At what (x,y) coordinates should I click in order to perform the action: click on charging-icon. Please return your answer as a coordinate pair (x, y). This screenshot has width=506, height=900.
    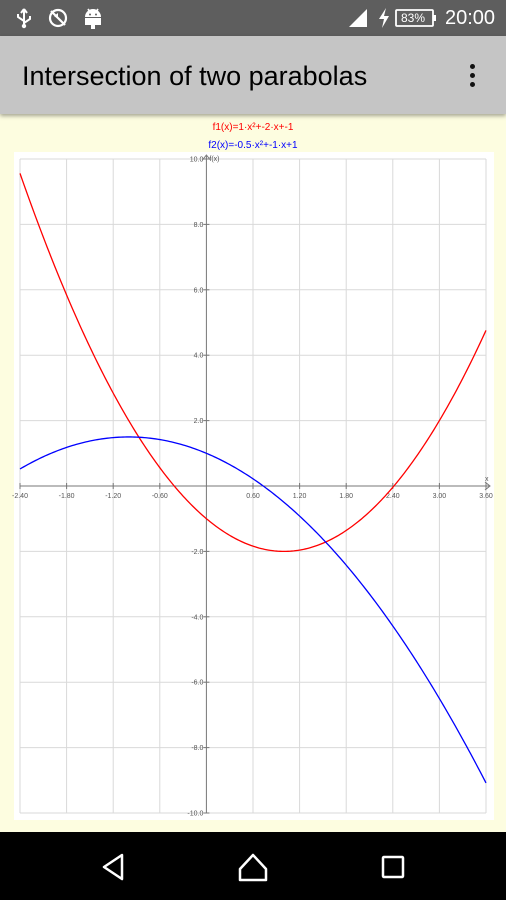
    Looking at the image, I should click on (384, 18).